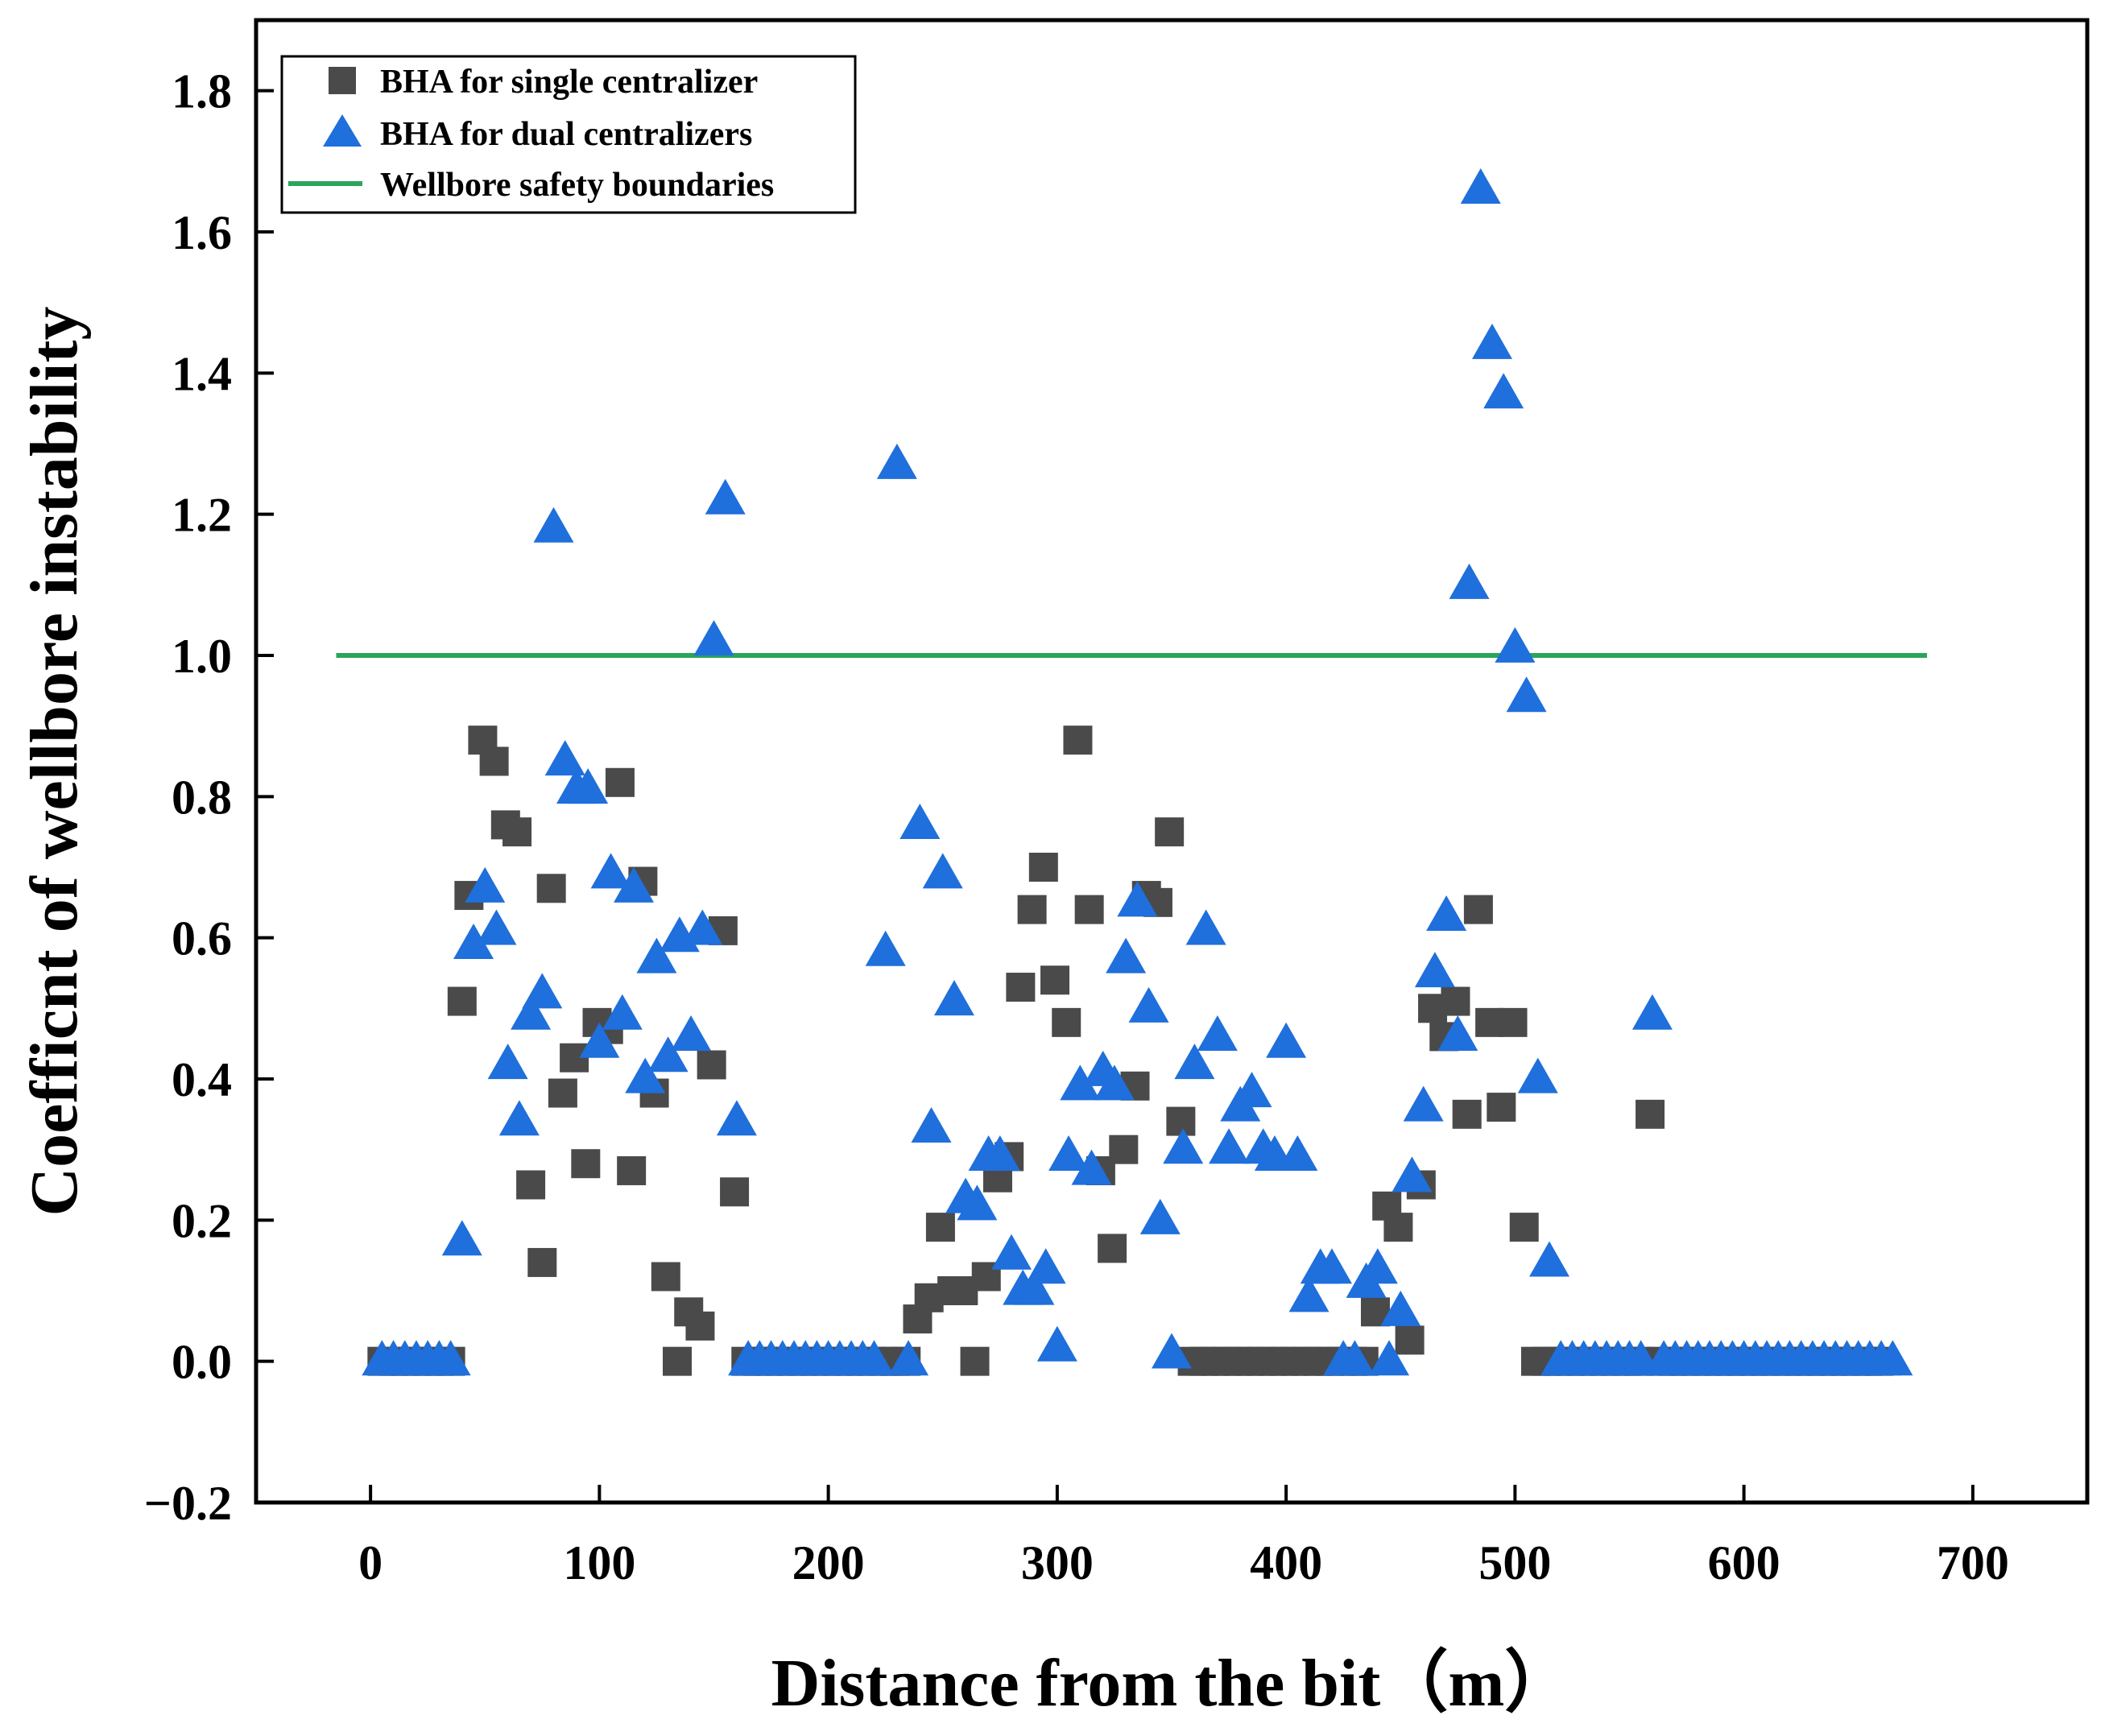  Describe the element at coordinates (202, 92) in the screenshot. I see `y-tick-label: 1.8` at that location.